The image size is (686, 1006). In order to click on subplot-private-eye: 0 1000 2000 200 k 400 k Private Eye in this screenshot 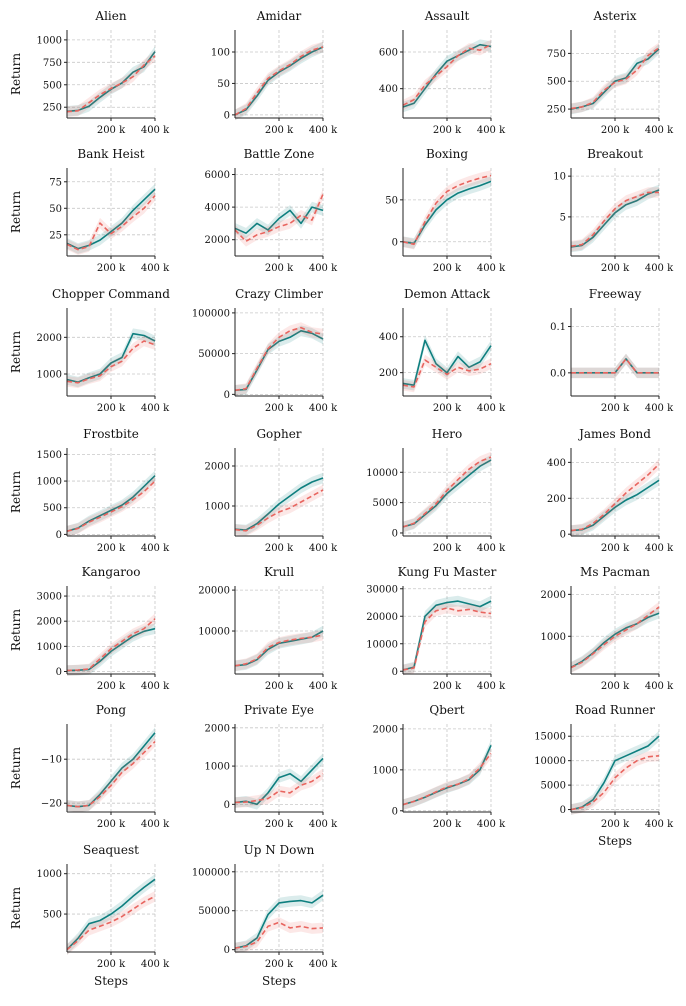, I will do `click(272, 766)`.